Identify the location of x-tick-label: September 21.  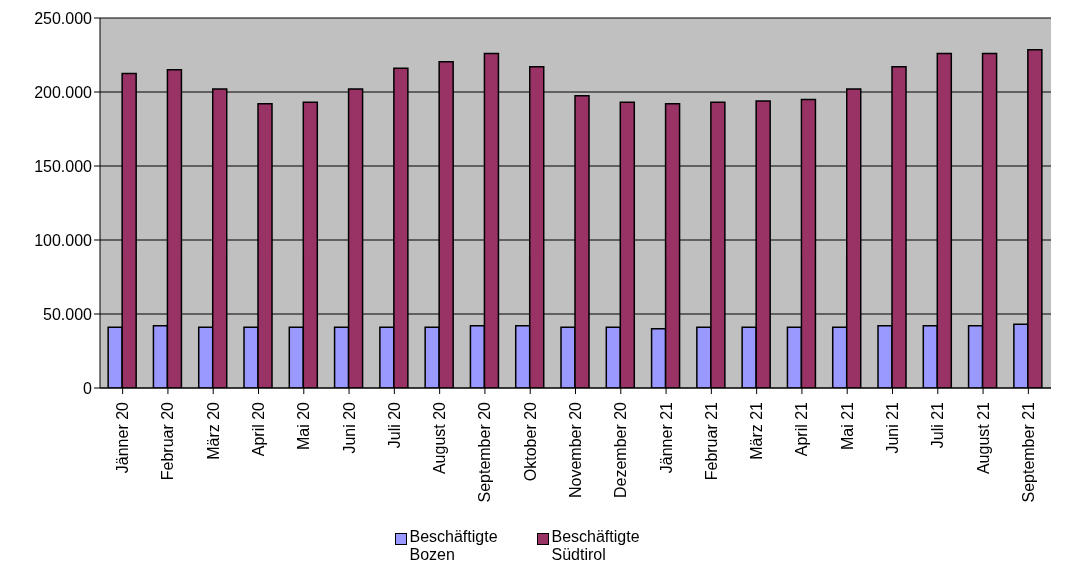
(1028, 452).